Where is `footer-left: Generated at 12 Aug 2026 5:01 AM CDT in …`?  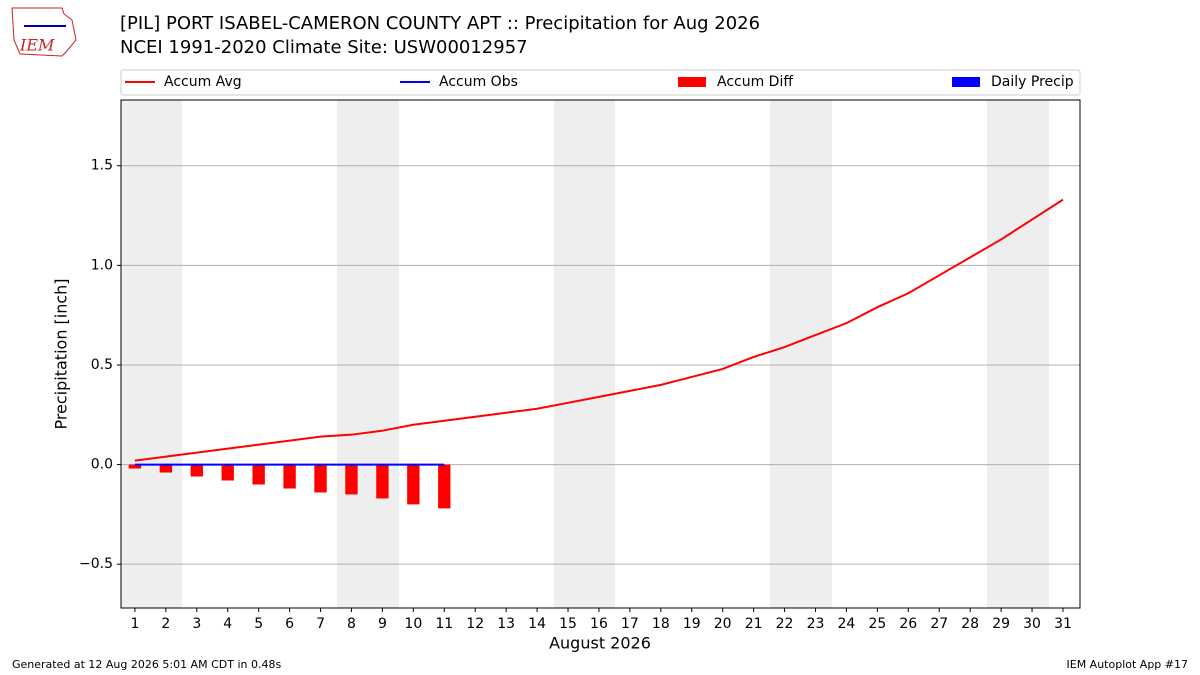
footer-left: Generated at 12 Aug 2026 5:01 AM CDT in … is located at coordinates (146, 664).